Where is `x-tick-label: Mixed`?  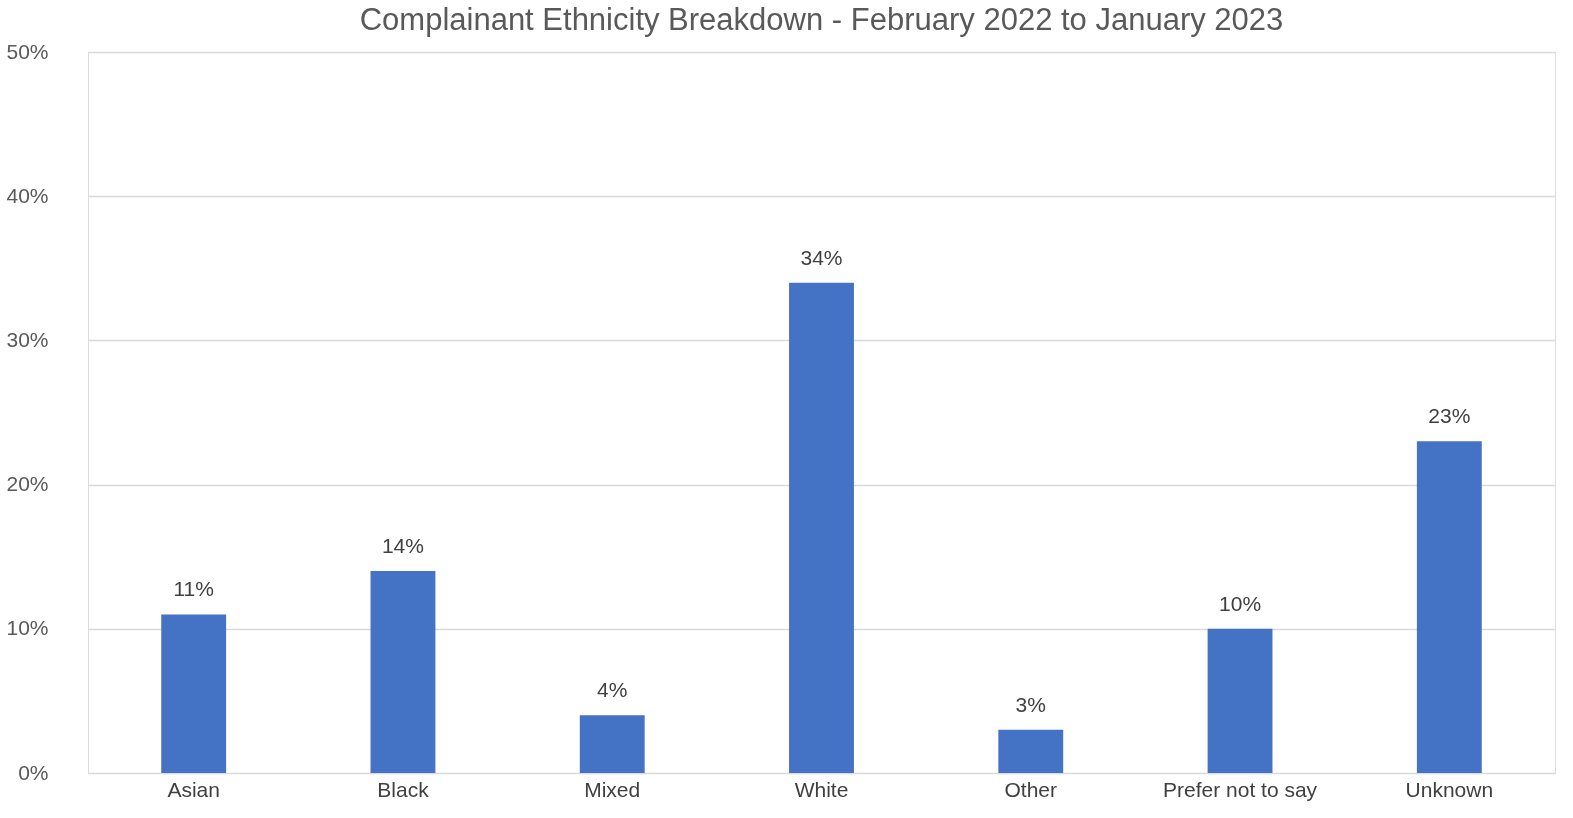
x-tick-label: Mixed is located at coordinates (612, 789).